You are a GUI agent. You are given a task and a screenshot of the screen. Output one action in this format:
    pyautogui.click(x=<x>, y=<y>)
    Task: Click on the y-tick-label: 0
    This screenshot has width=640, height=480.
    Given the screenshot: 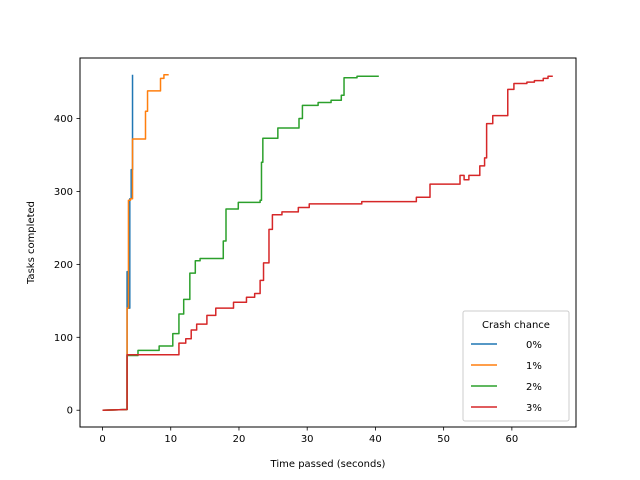 What is the action you would take?
    pyautogui.click(x=70, y=411)
    